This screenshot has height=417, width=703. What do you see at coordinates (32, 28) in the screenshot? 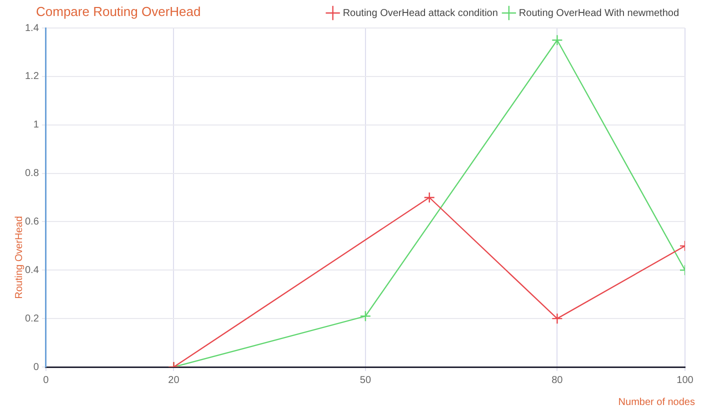
I see `y-tick-label: 1.4` at bounding box center [32, 28].